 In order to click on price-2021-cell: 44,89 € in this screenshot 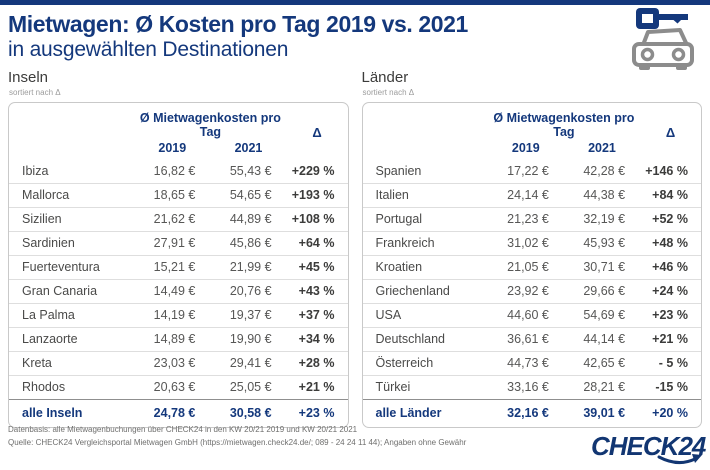, I will do `click(250, 219)`.